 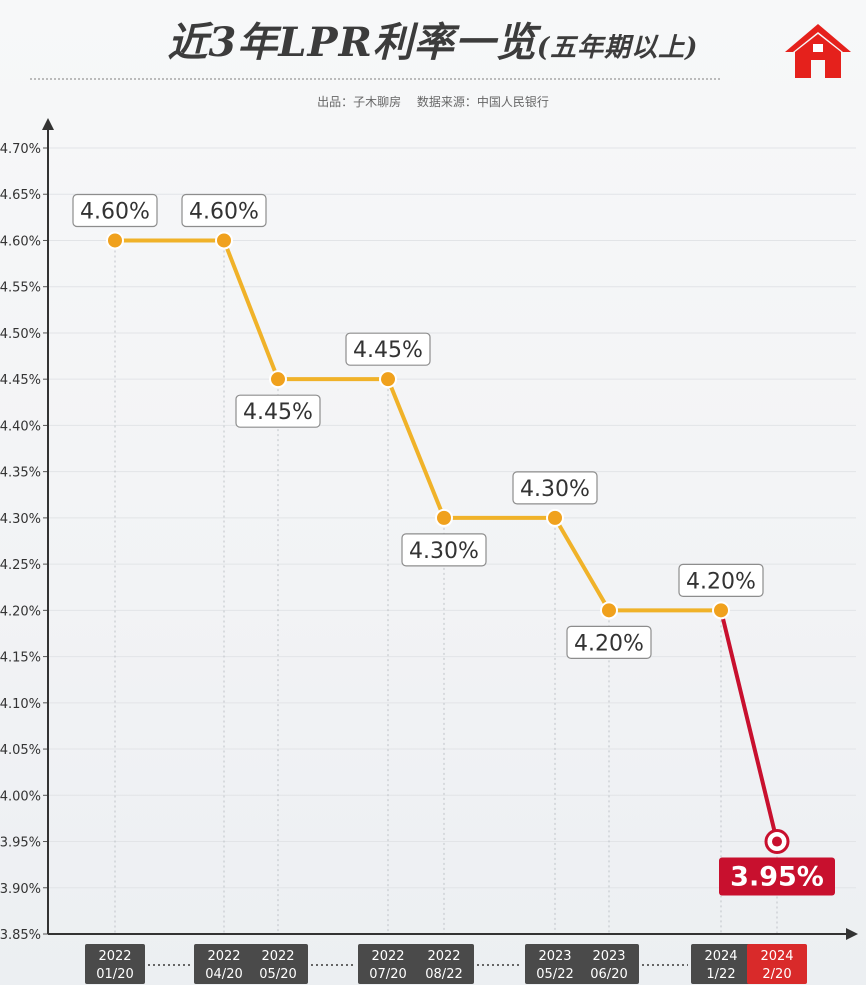 What do you see at coordinates (482, 102) in the screenshot?
I see `data-source-text: 数据来源：中国人民银行` at bounding box center [482, 102].